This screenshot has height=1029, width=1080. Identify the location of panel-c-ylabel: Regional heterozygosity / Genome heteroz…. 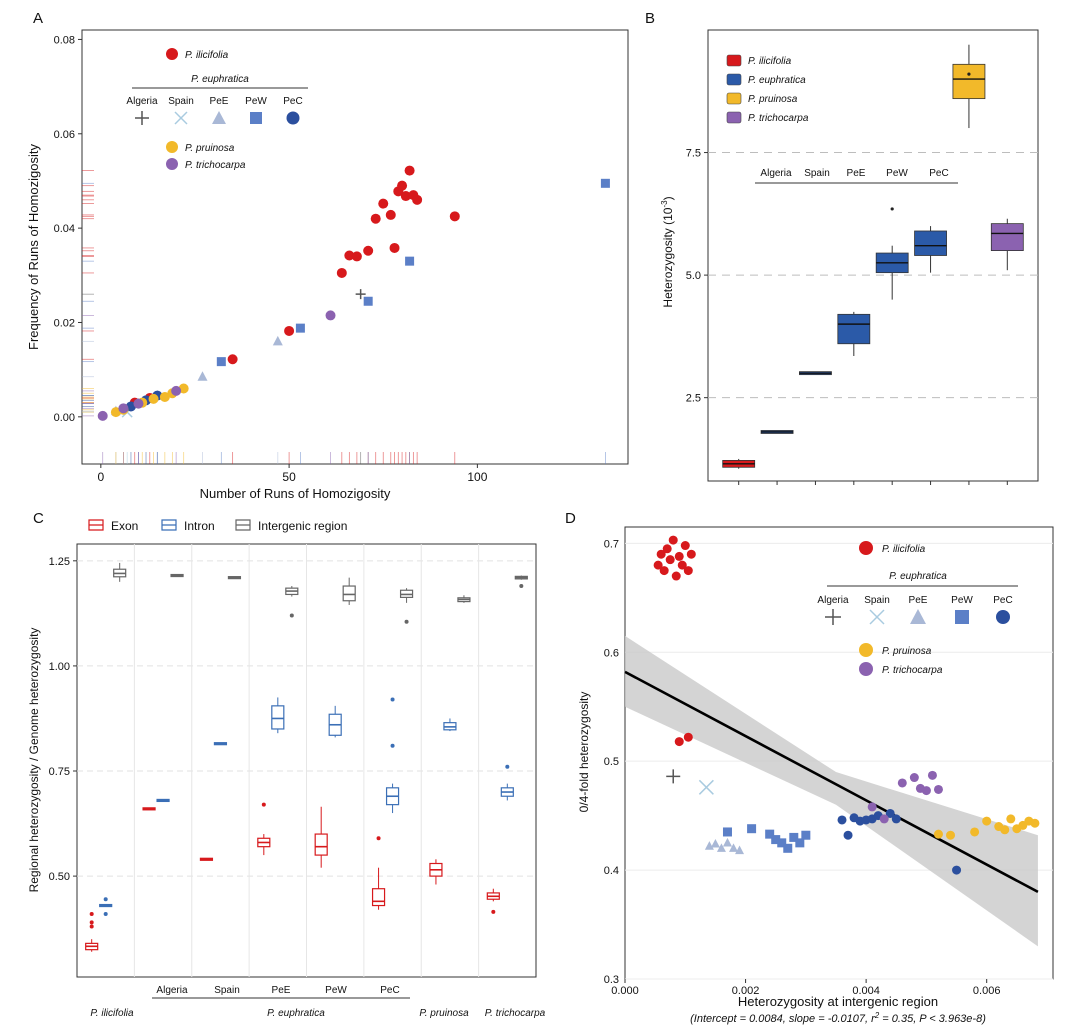
(34, 760).